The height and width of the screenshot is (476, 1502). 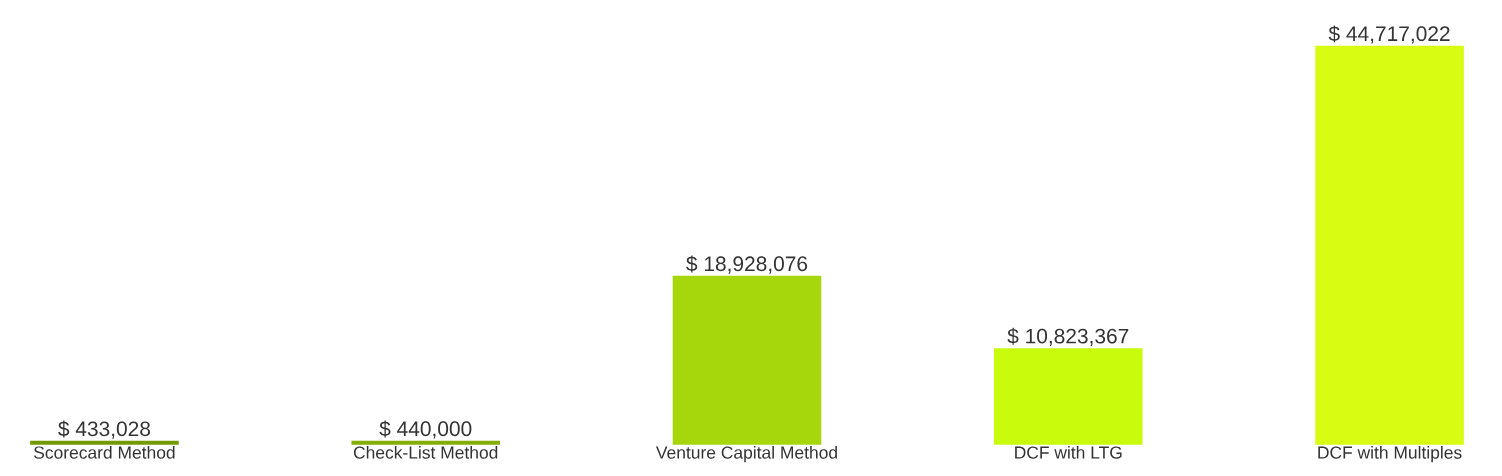 What do you see at coordinates (104, 452) in the screenshot?
I see `x-tick-label: Scorecard Method` at bounding box center [104, 452].